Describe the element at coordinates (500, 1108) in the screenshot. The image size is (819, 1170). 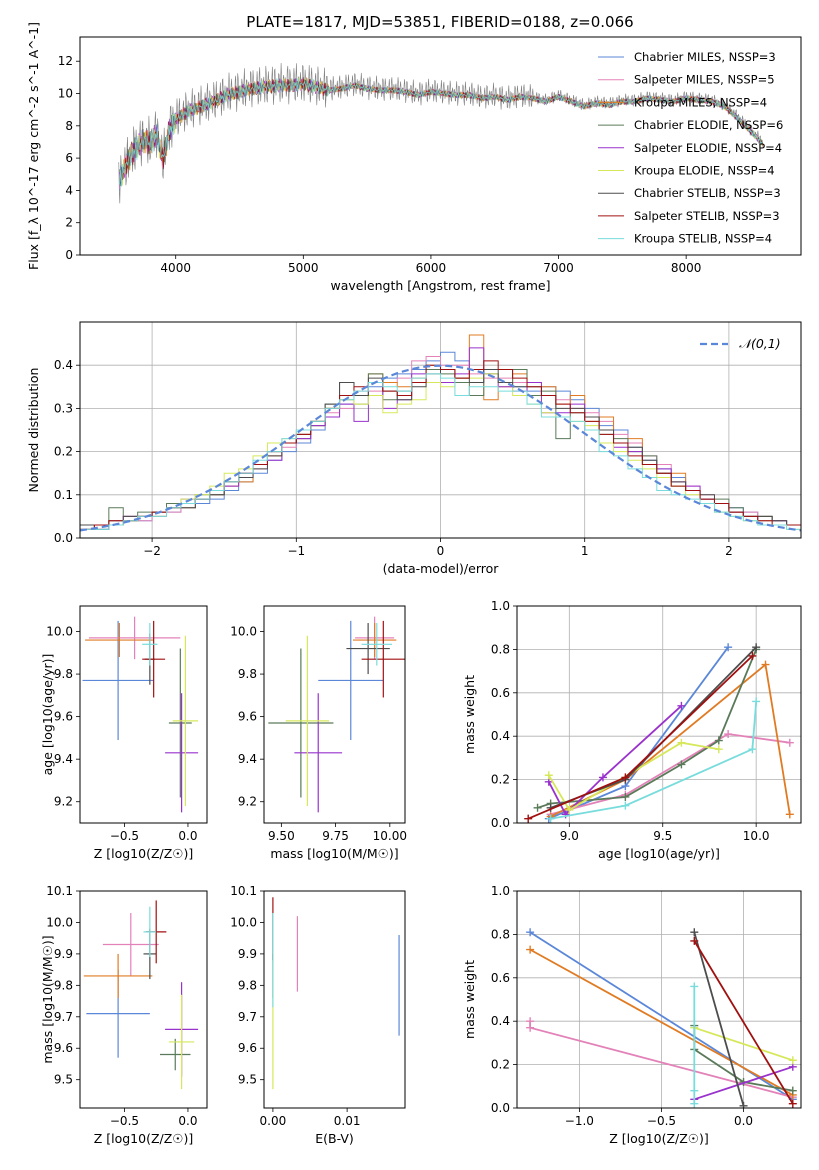
I see `y-tick-label: 0.0` at that location.